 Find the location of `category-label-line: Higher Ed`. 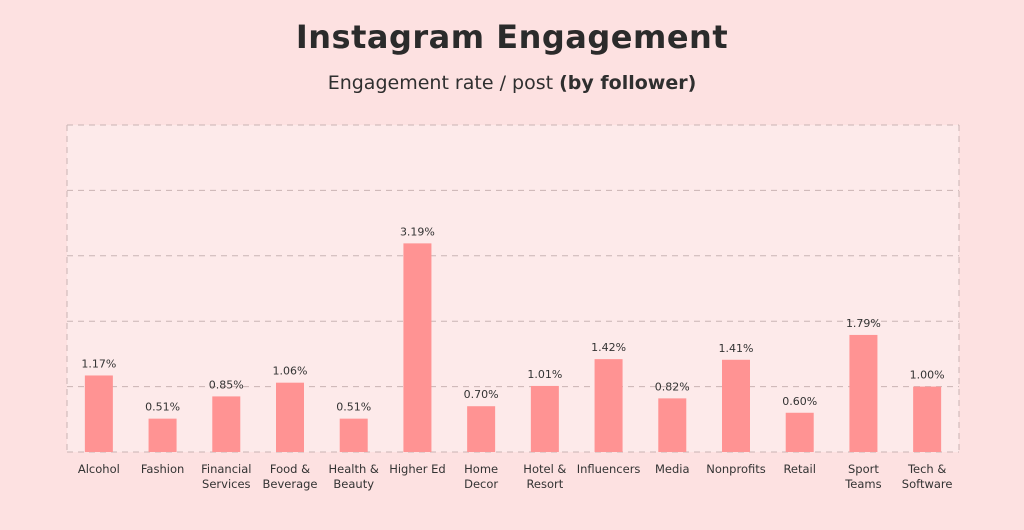

category-label-line: Higher Ed is located at coordinates (417, 469).